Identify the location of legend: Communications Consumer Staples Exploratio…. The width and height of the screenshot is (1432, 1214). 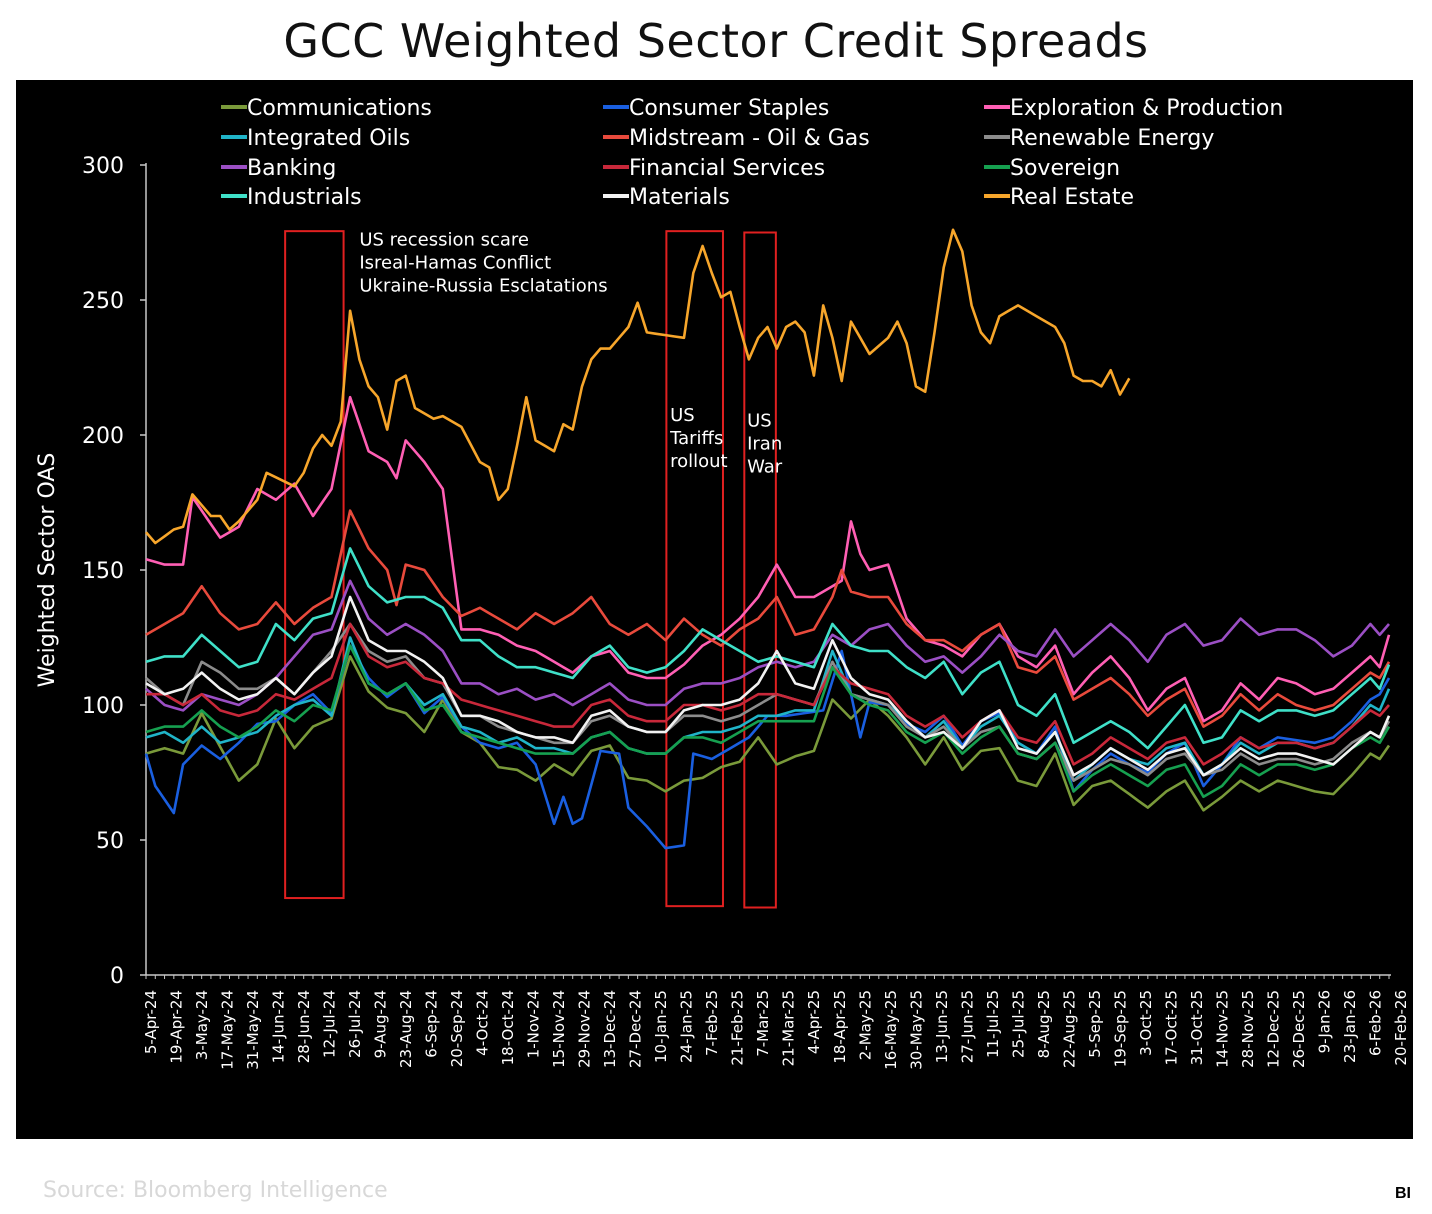
(752, 153).